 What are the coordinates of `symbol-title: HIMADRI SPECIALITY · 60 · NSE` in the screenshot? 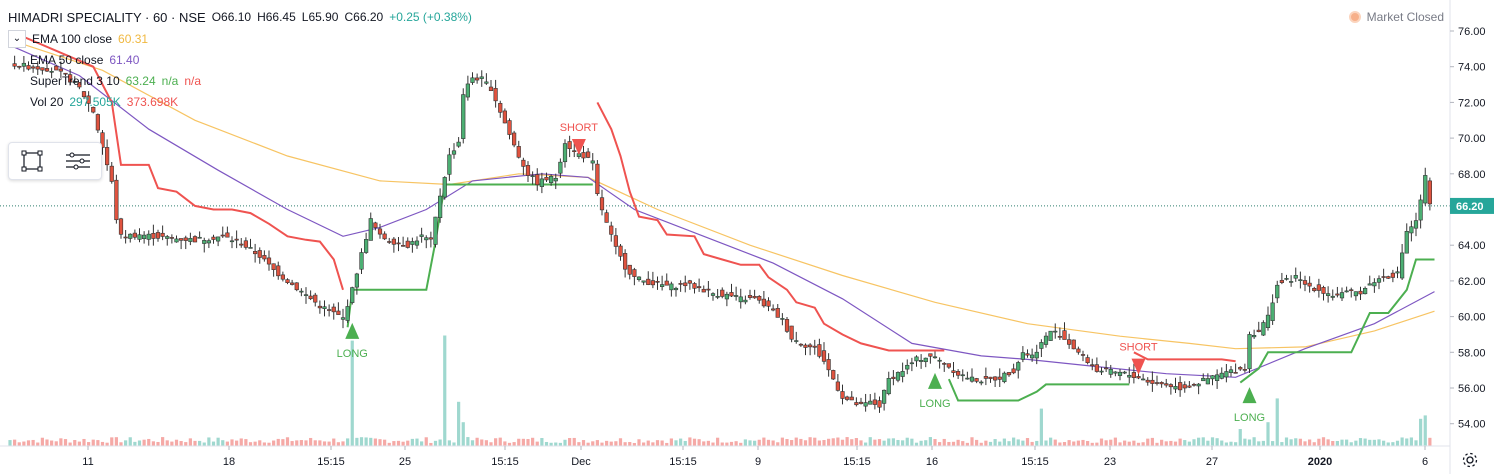 It's located at (107, 17).